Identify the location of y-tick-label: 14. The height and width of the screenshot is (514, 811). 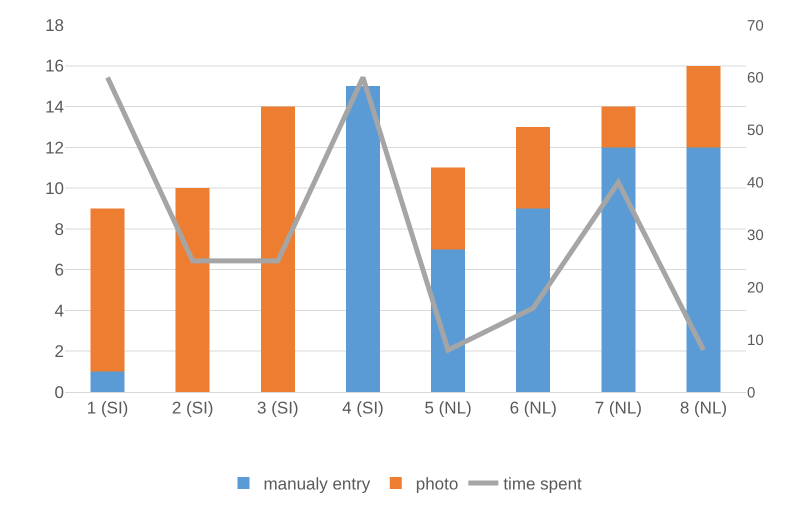
(54, 107).